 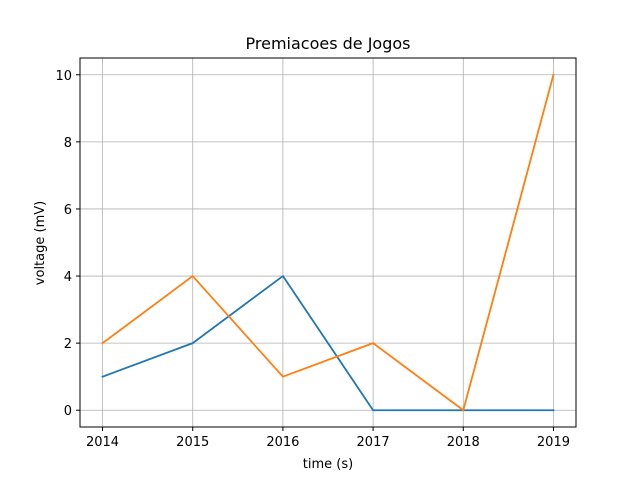 What do you see at coordinates (40, 243) in the screenshot?
I see `y-axis-label: voltage (mV)` at bounding box center [40, 243].